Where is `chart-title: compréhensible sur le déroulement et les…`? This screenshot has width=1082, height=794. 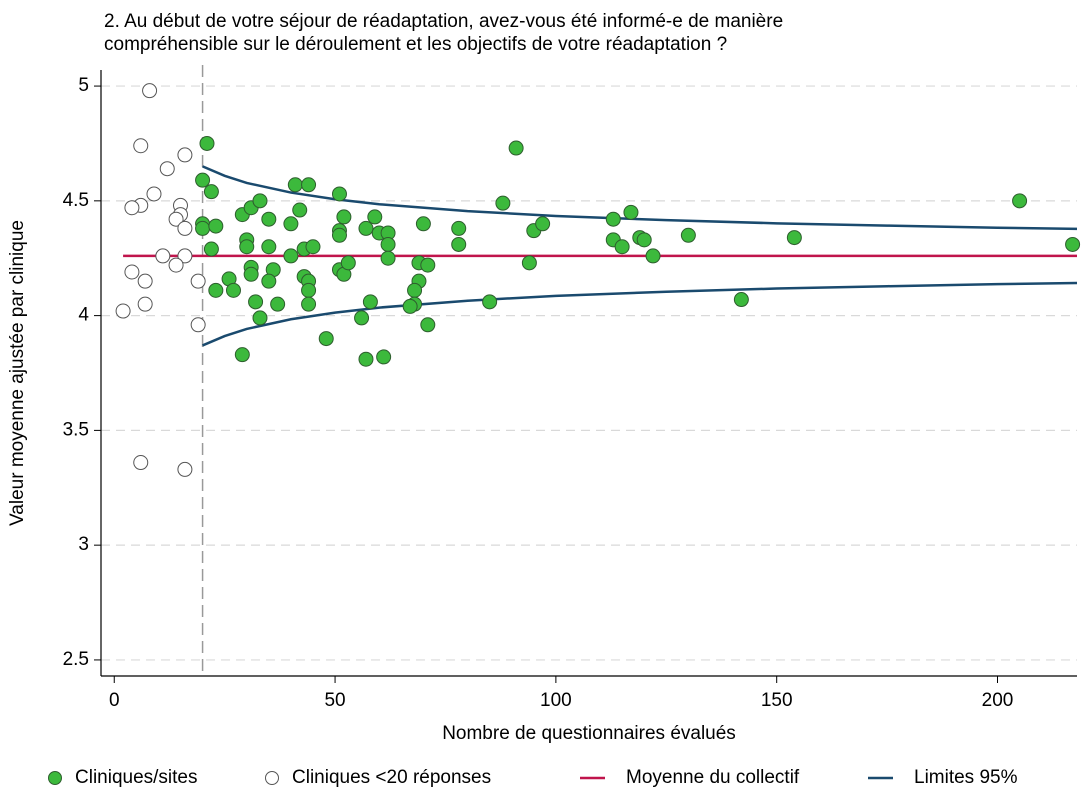
chart-title: compréhensible sur le déroulement et les… is located at coordinates (415, 44).